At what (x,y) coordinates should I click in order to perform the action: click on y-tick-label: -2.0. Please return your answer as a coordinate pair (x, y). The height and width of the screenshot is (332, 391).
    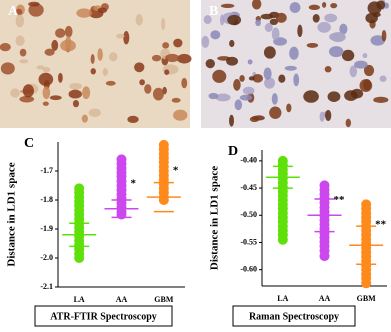
    Looking at the image, I should click on (46, 257).